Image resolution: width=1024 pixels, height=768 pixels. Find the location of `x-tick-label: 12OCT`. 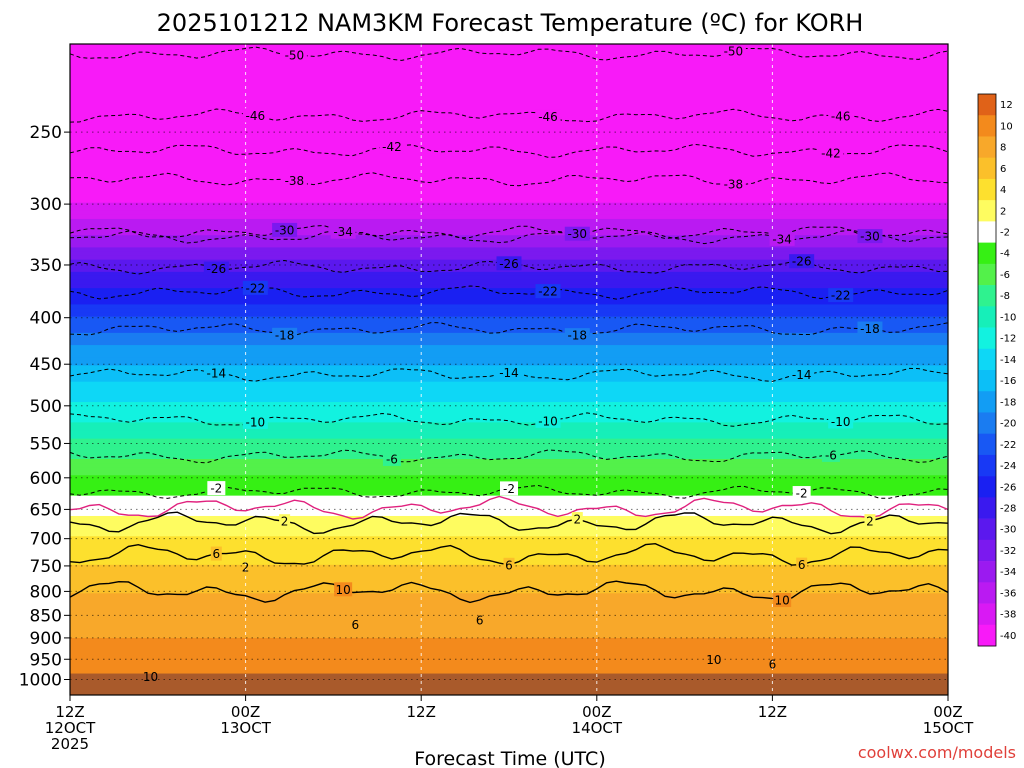

x-tick-label: 12OCT is located at coordinates (70, 728).